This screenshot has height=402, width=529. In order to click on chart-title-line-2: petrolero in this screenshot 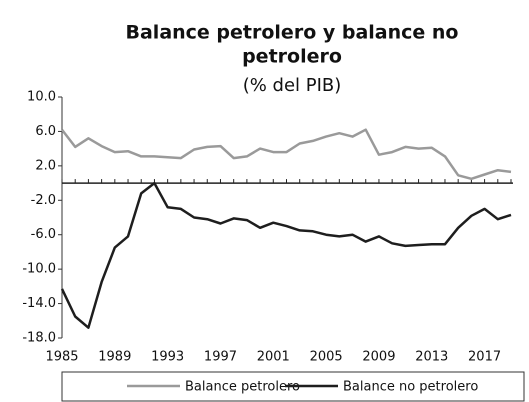, I will do `click(292, 57)`.